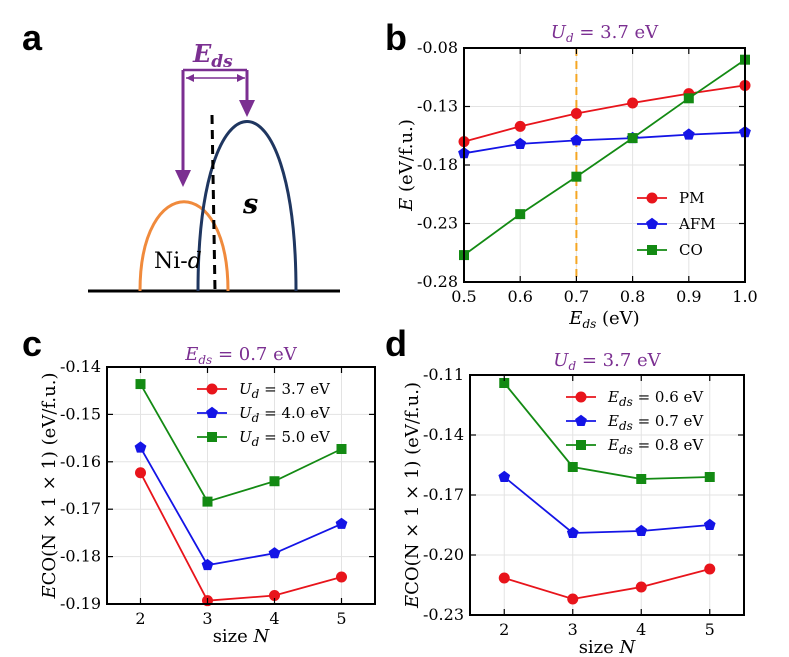 The width and height of the screenshot is (789, 657). What do you see at coordinates (576, 296) in the screenshot?
I see `xtick-label-2: 0.7` at bounding box center [576, 296].